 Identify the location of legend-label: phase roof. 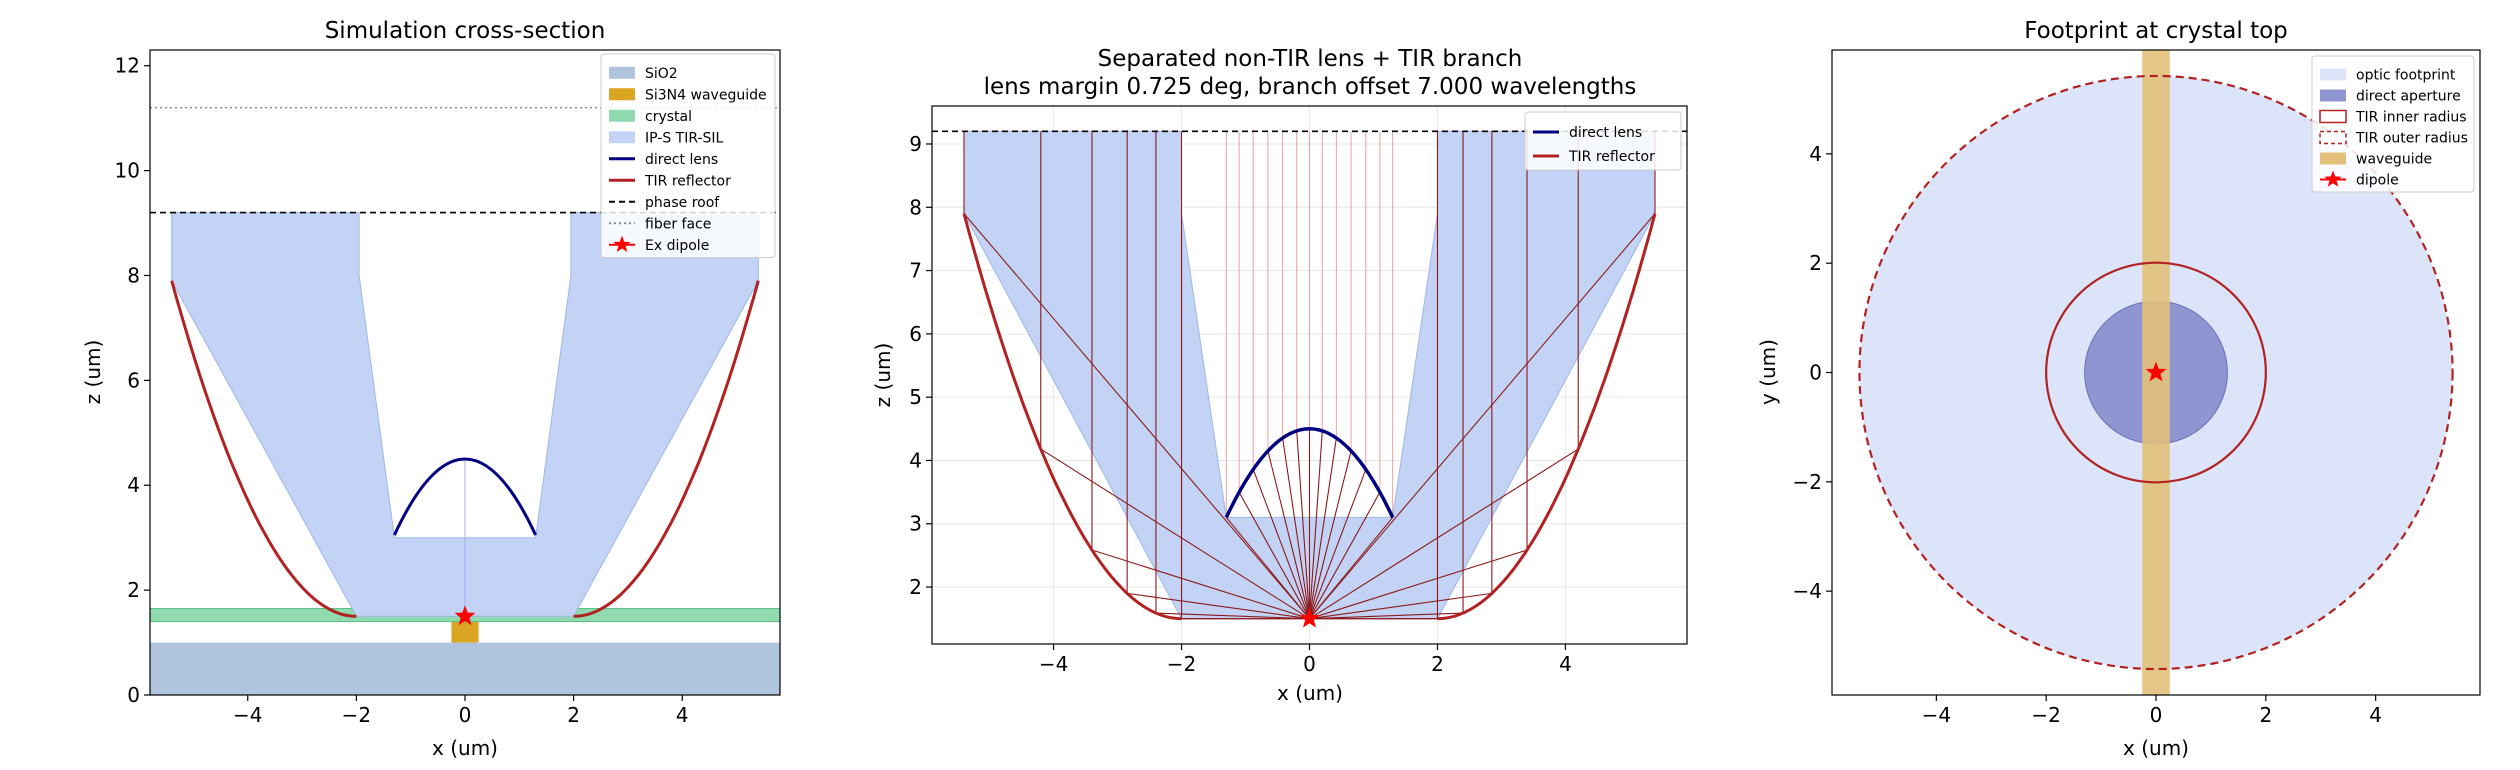
(682, 203).